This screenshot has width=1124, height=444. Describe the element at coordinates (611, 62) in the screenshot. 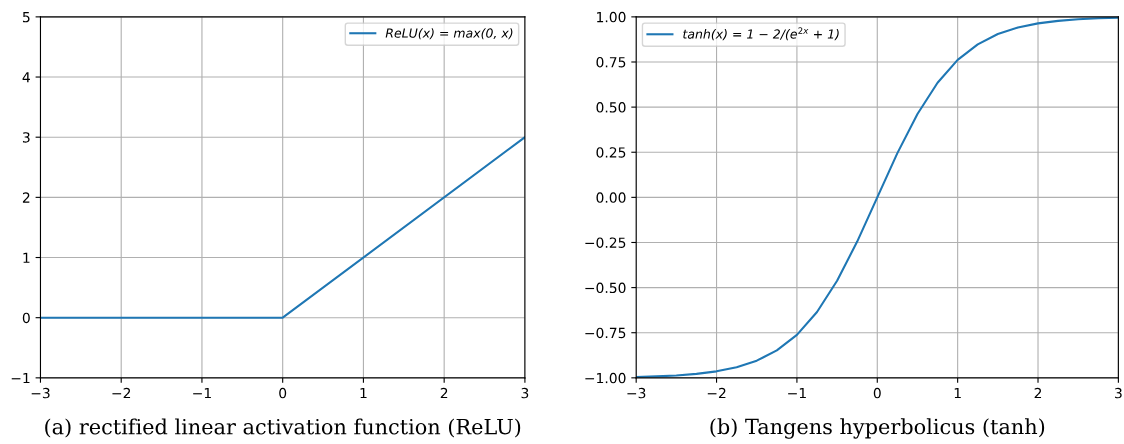

I see `y-tick-label: 0.75` at that location.